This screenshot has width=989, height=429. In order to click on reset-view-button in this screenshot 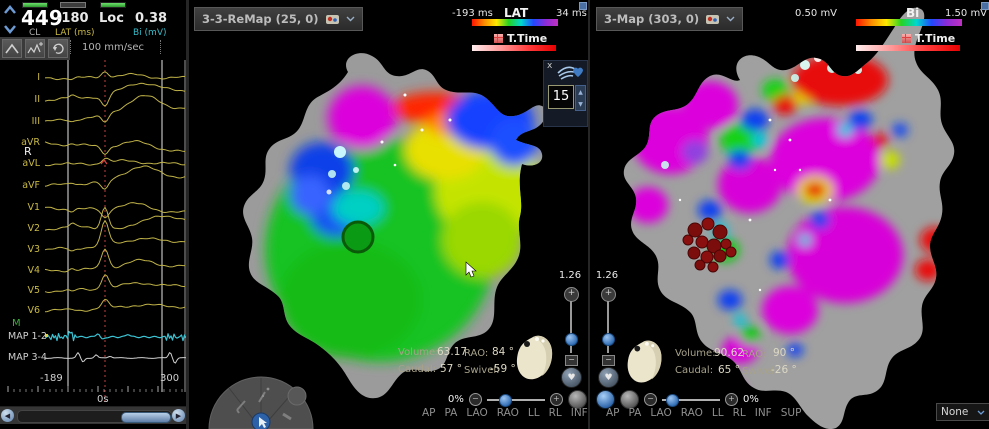, I will do `click(605, 399)`.